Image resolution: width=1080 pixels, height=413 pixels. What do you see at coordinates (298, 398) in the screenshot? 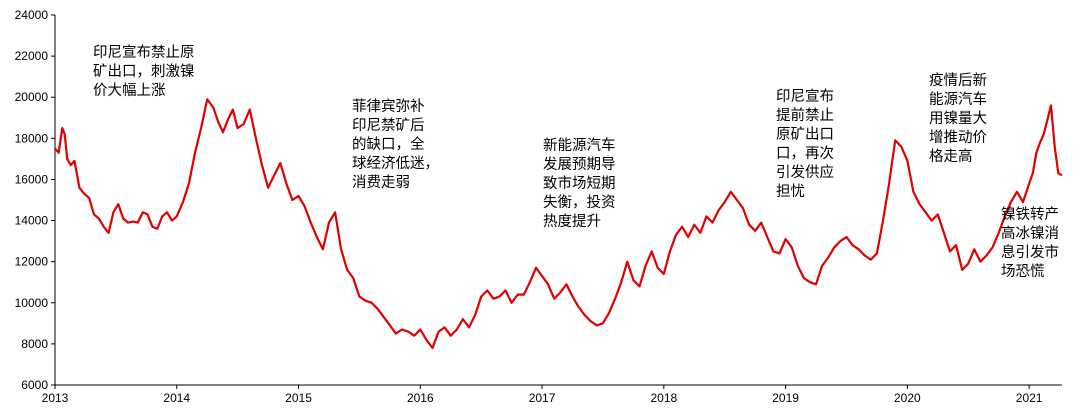
I see `x-tick-label: 2015` at bounding box center [298, 398].